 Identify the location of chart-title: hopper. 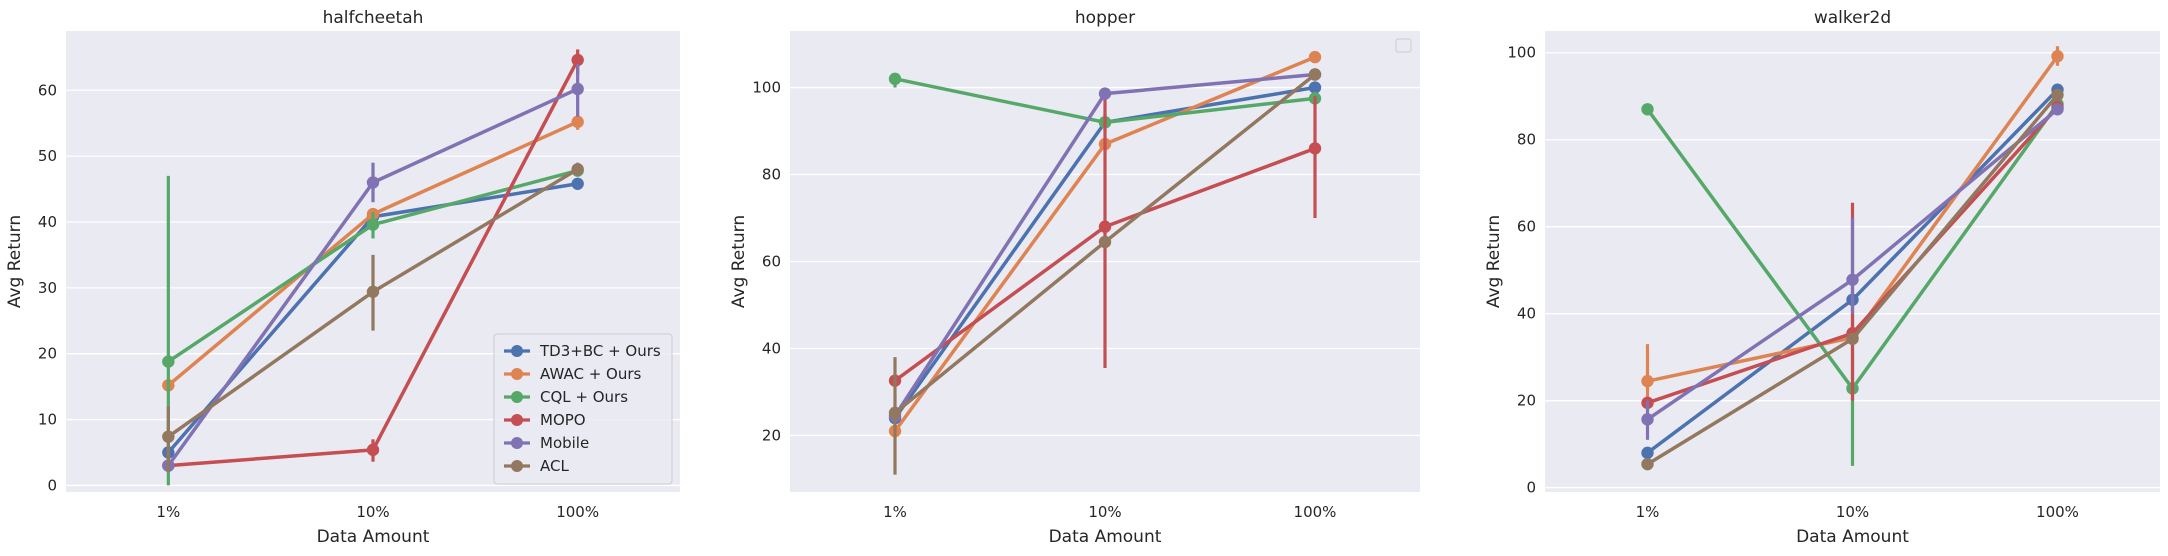
(1105, 18).